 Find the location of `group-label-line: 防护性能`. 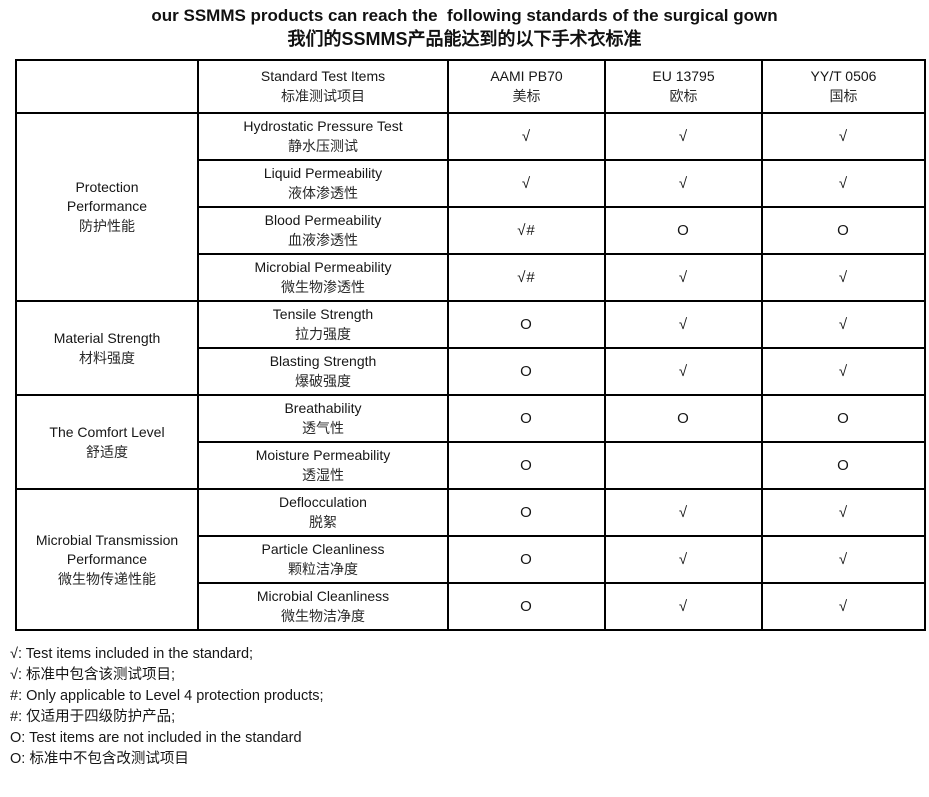

group-label-line: 防护性能 is located at coordinates (107, 226).